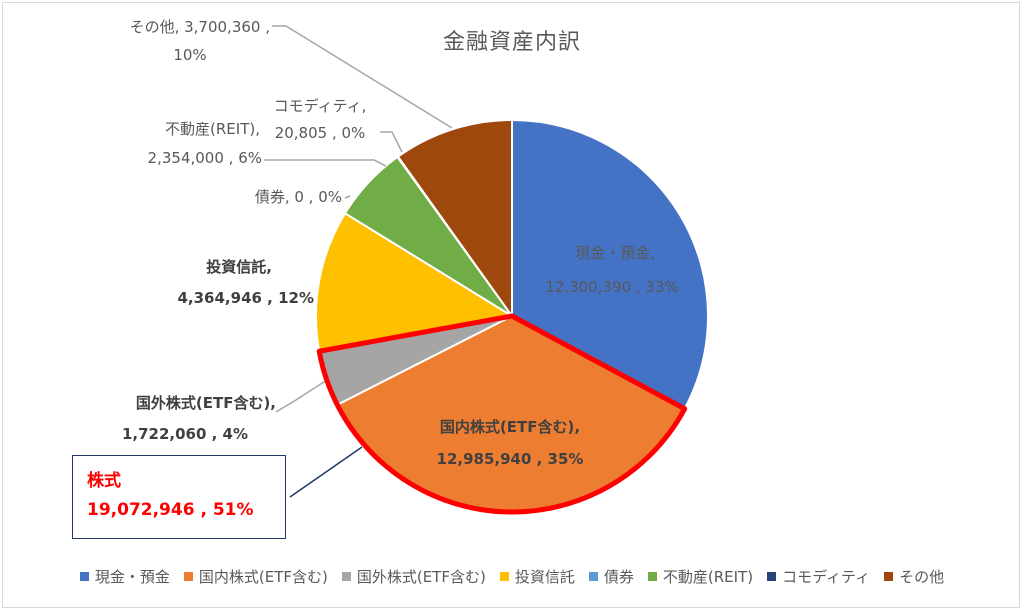 This screenshot has height=612, width=1024. I want to click on label-reit-value: 2,354,000 , 6%, so click(204, 158).